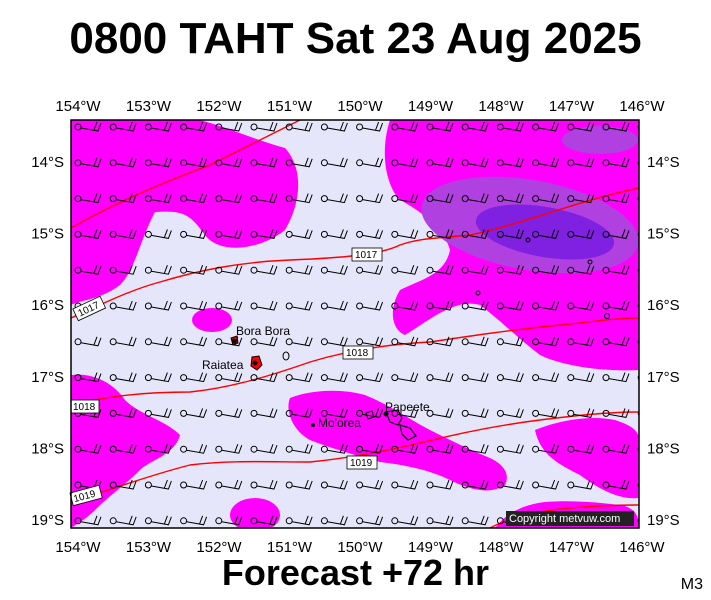 The image size is (711, 600). What do you see at coordinates (357, 353) in the screenshot?
I see `isobar-label-1018: 1018` at bounding box center [357, 353].